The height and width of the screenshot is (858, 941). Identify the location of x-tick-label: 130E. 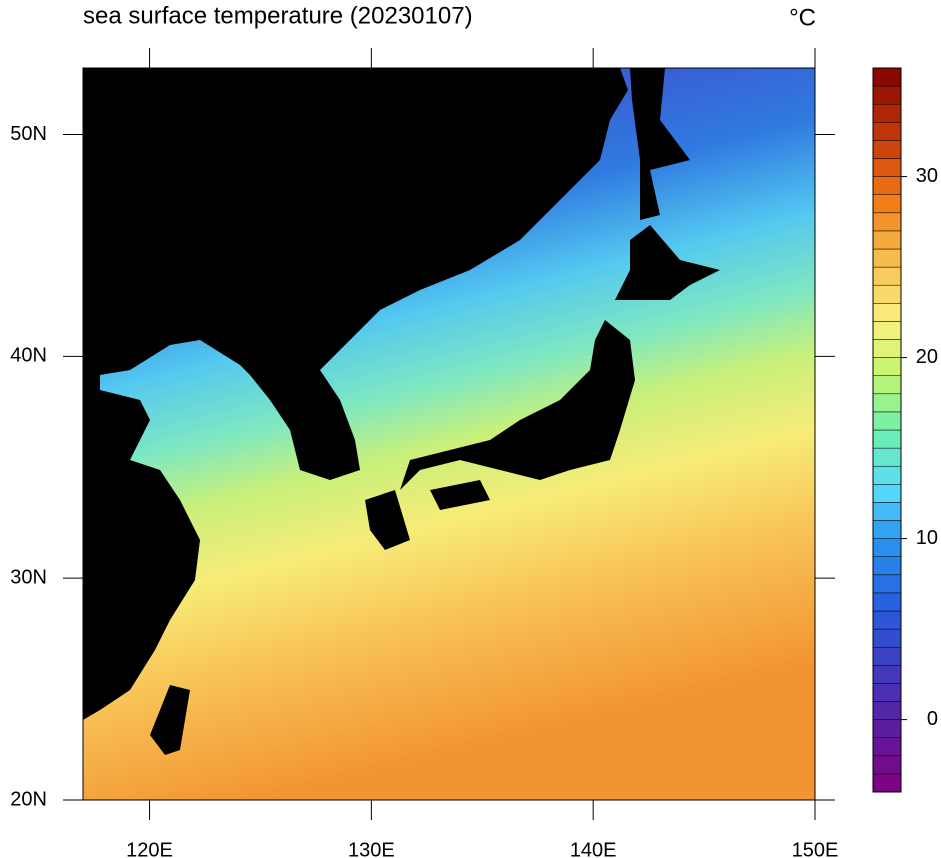
(371, 848).